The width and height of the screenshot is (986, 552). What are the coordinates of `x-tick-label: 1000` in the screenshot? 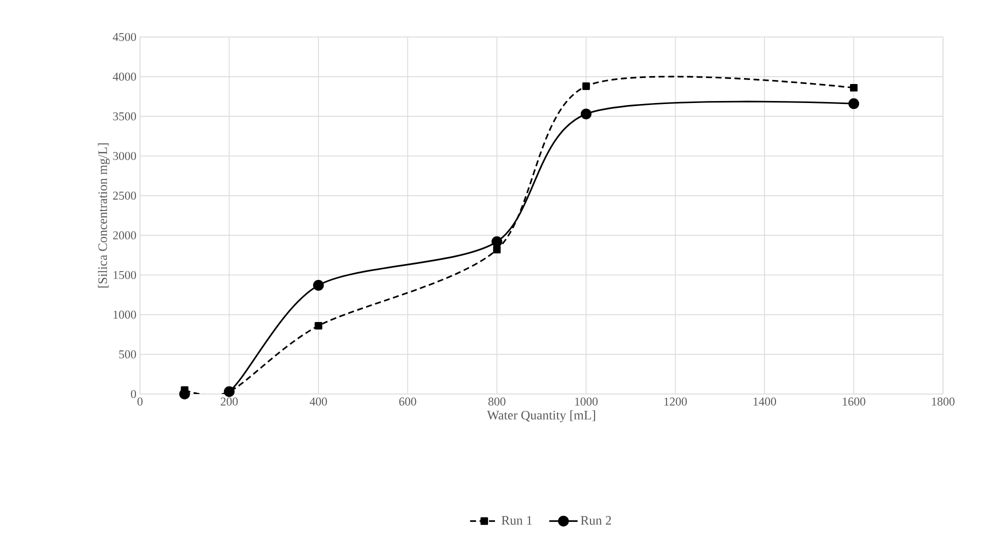 It's located at (586, 402).